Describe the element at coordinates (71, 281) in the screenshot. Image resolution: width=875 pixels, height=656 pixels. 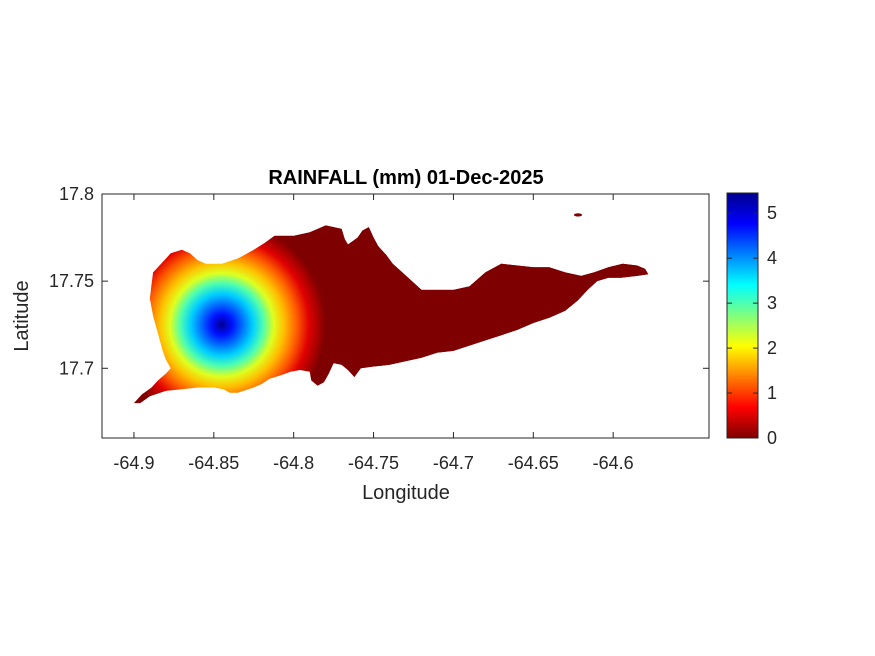
I see `y-tick-label: 17.75` at that location.